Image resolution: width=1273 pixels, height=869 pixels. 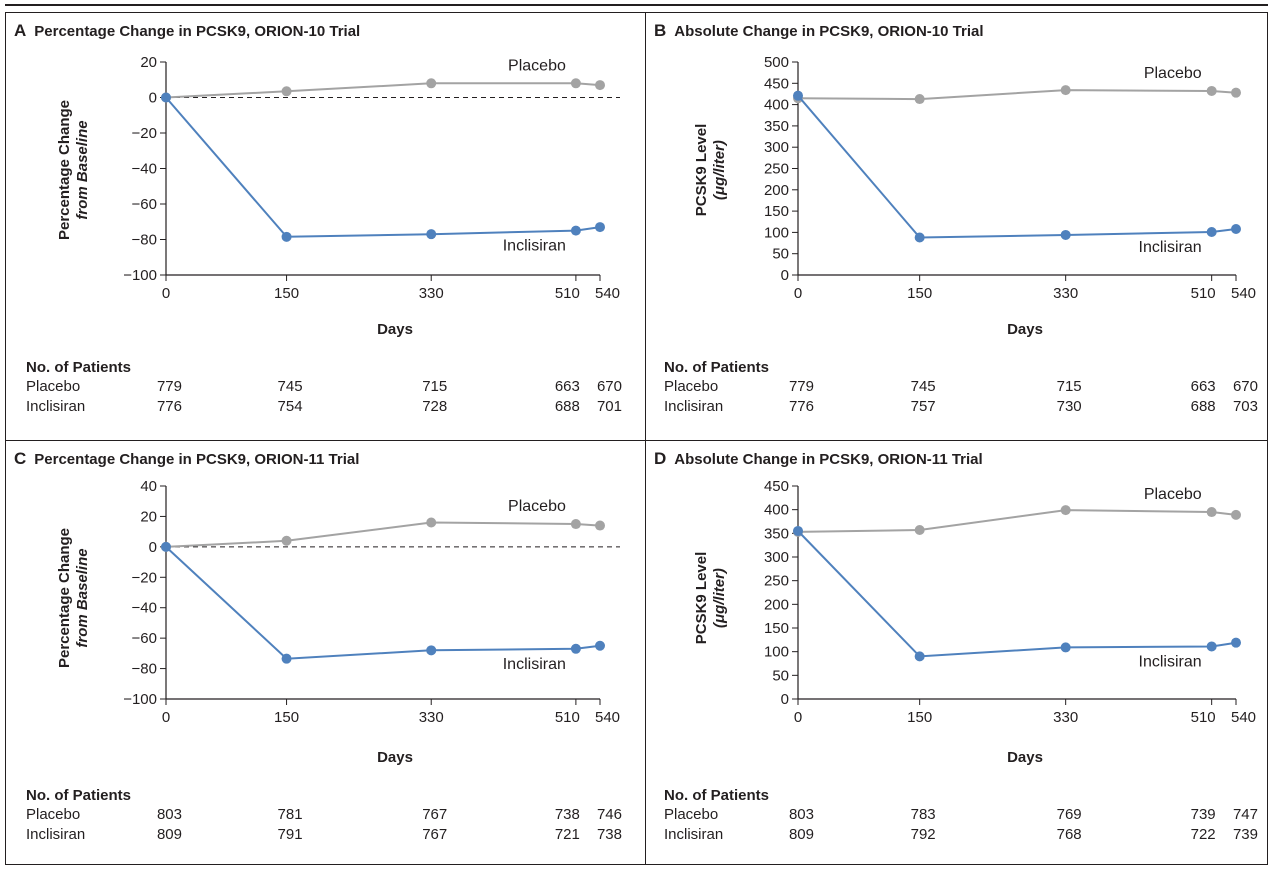 I want to click on panel-a-patients-inclisiran-label: Inclisiran, so click(x=56, y=406).